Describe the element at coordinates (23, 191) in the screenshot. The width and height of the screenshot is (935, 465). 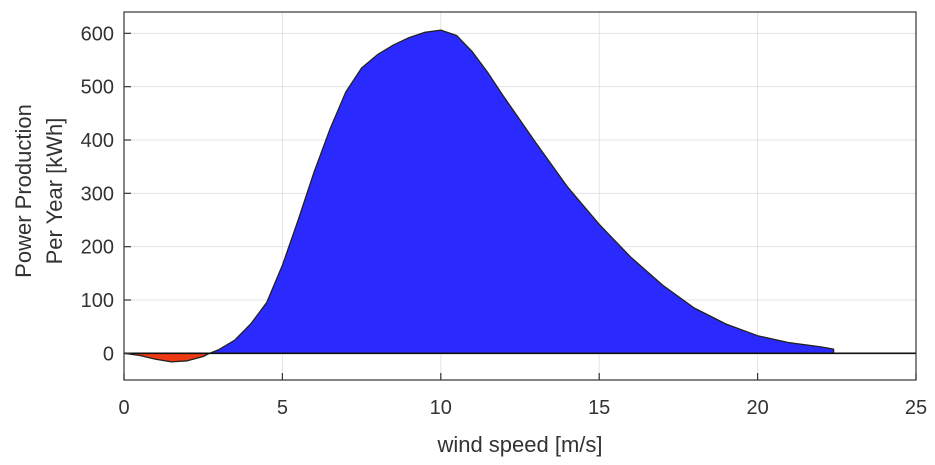
I see `y-axis-title-line-1: Power Production` at that location.